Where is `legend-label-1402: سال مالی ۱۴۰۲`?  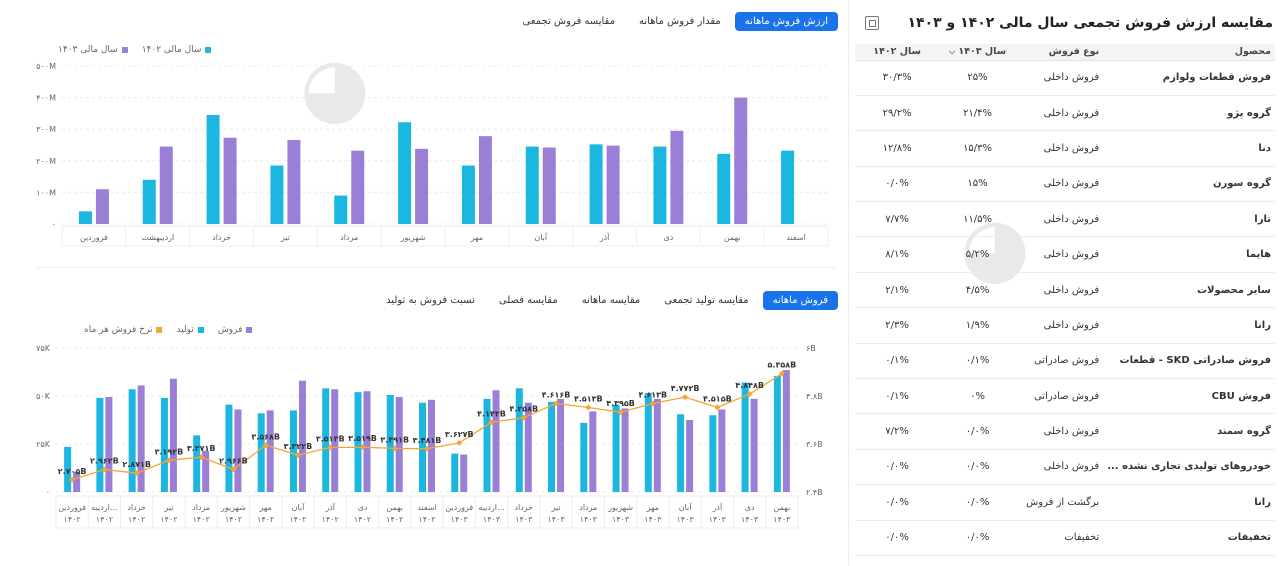 legend-label-1402: سال مالی ۱۴۰۲ is located at coordinates (171, 50).